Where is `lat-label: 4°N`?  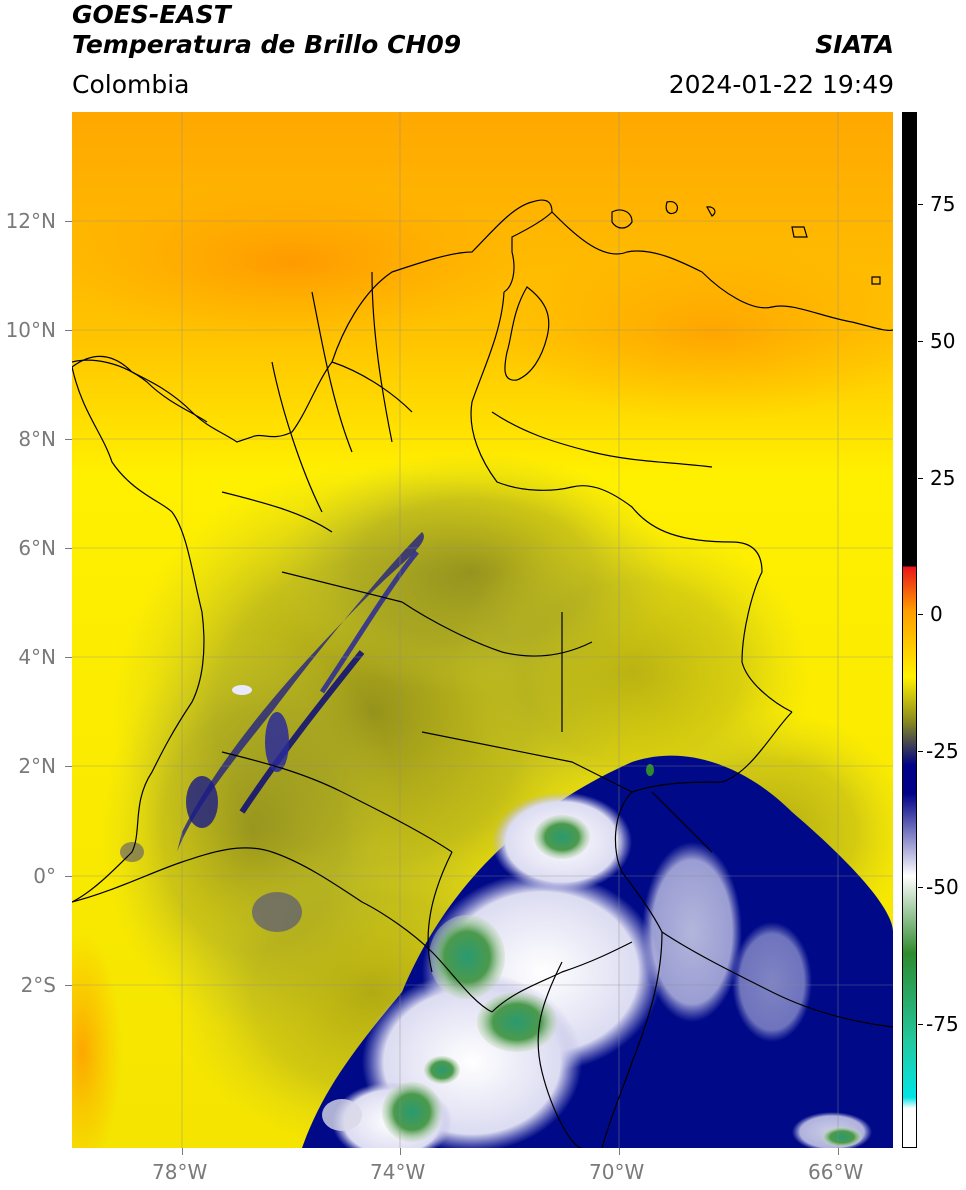
lat-label: 4°N is located at coordinates (37, 657).